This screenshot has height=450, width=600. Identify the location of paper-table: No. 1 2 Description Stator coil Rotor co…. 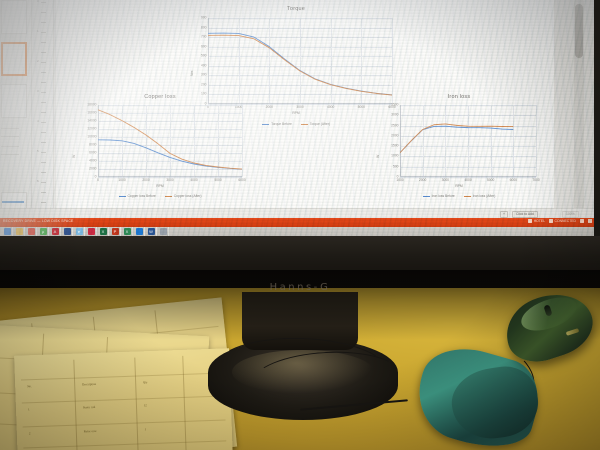
(123, 402).